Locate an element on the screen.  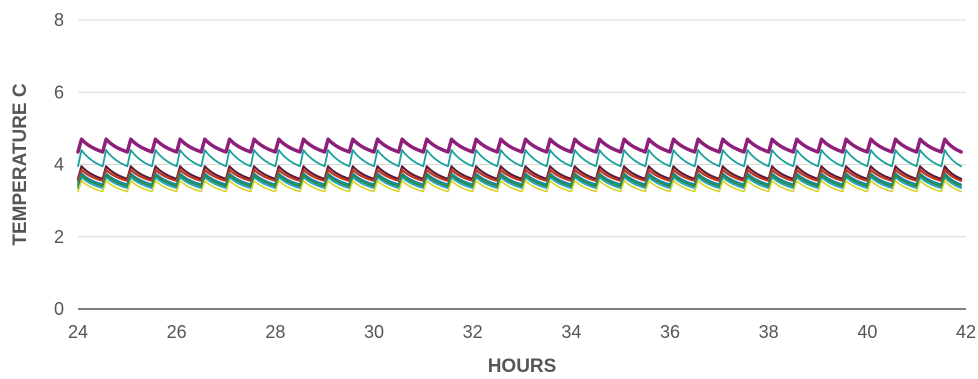
x-tick-label: 34 is located at coordinates (571, 332).